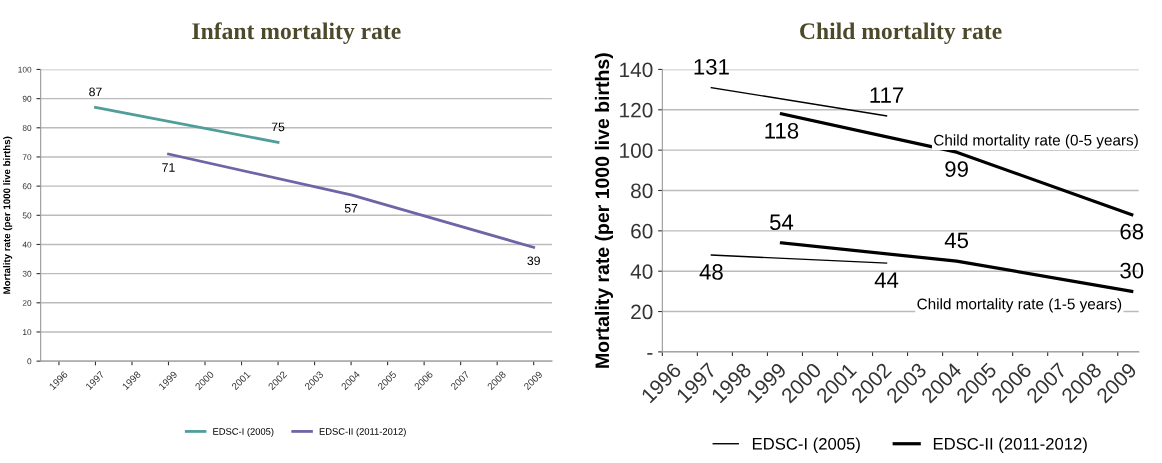 This screenshot has width=1162, height=463. Describe the element at coordinates (351, 208) in the screenshot. I see `data-label: 57` at that location.